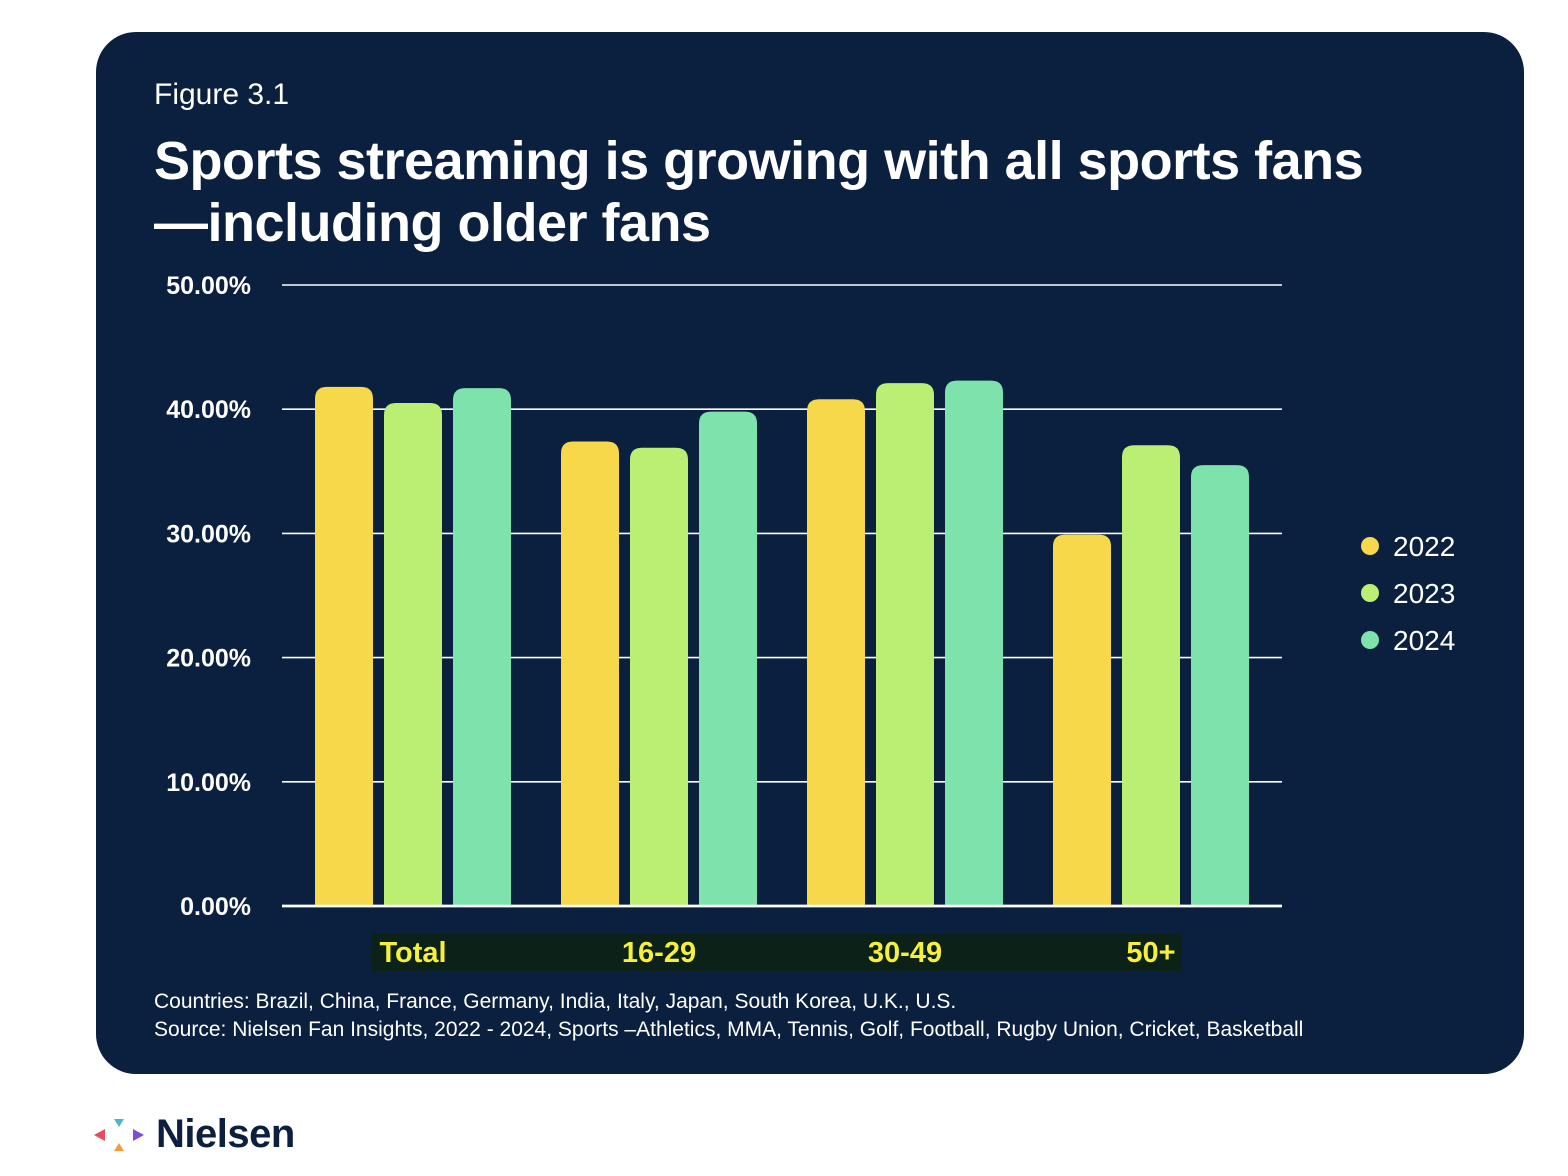 The height and width of the screenshot is (1176, 1568). Describe the element at coordinates (1151, 675) in the screenshot. I see `bar-2023-50+` at that location.